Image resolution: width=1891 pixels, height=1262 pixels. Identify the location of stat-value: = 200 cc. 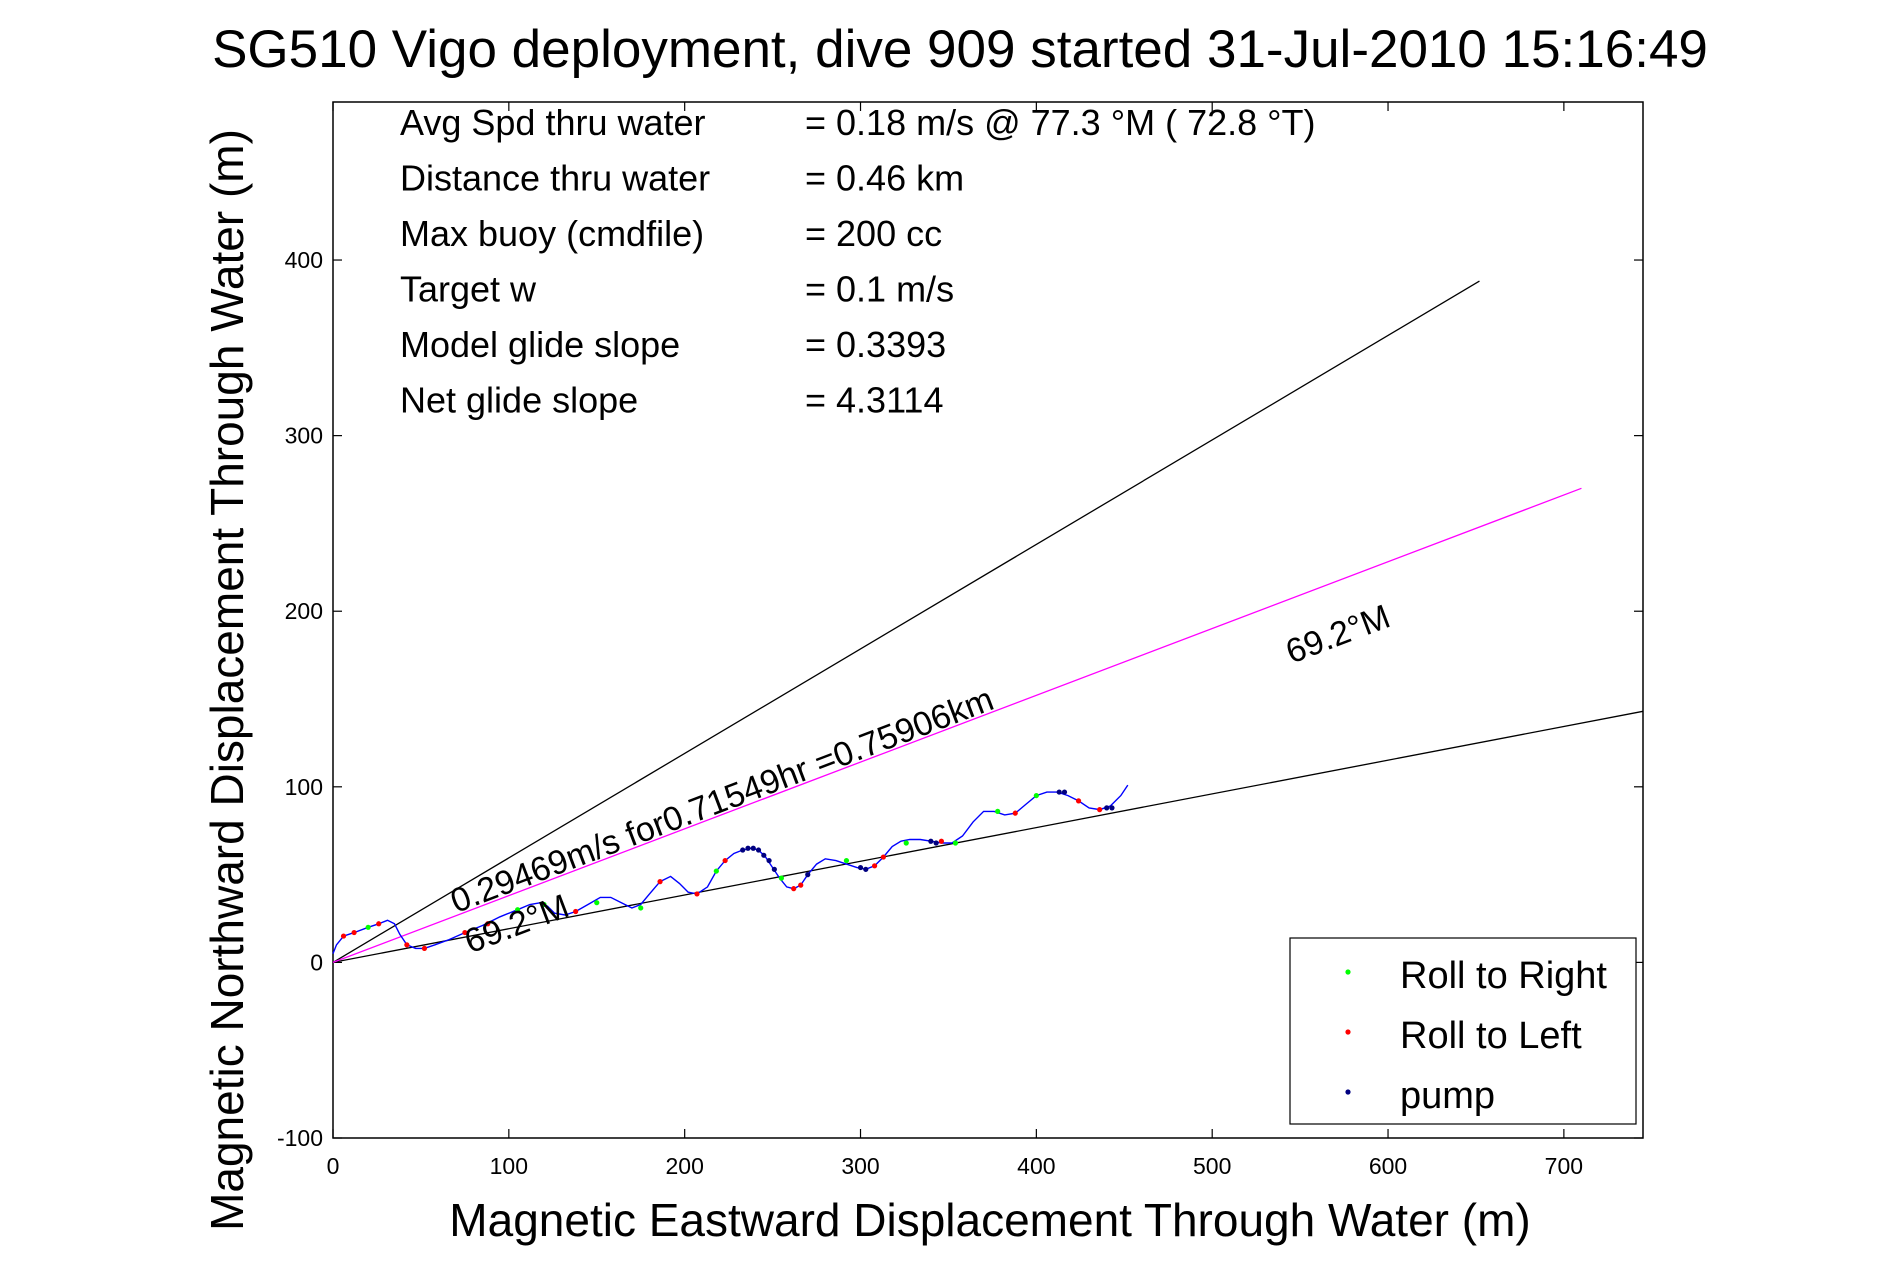
(873, 233).